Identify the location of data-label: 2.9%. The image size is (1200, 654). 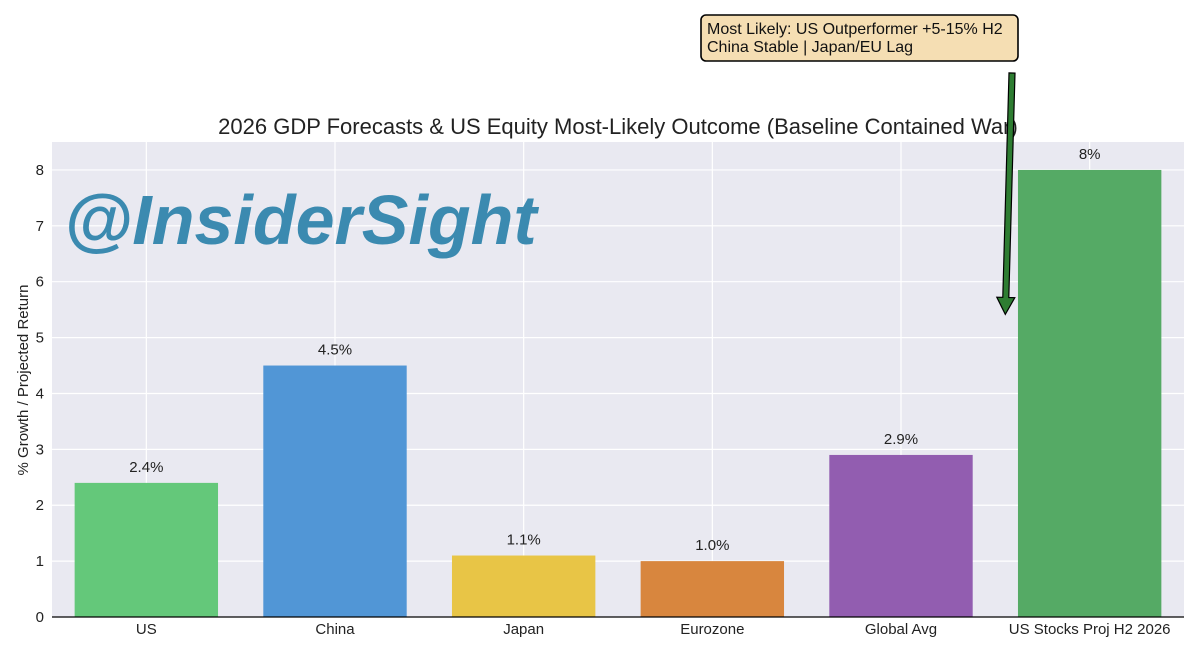
(901, 439).